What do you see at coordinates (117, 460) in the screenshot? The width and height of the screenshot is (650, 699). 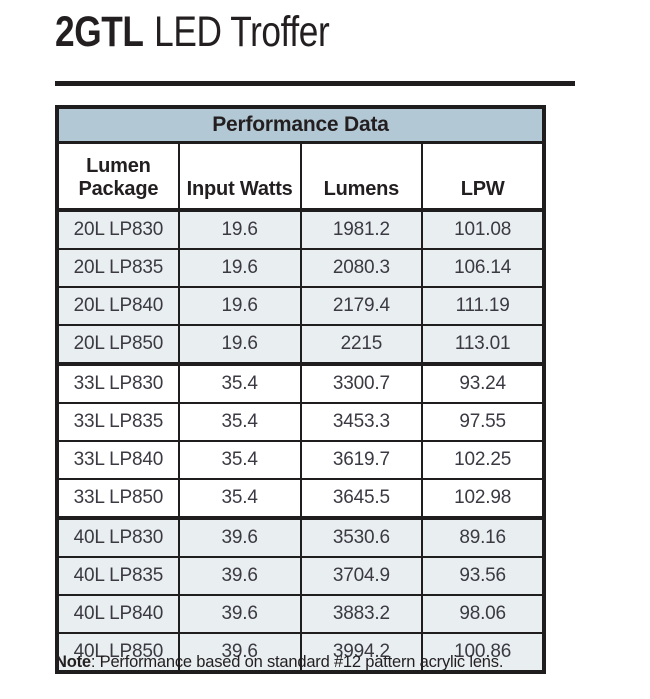 I see `cell-lumen-package: 33L LP840` at bounding box center [117, 460].